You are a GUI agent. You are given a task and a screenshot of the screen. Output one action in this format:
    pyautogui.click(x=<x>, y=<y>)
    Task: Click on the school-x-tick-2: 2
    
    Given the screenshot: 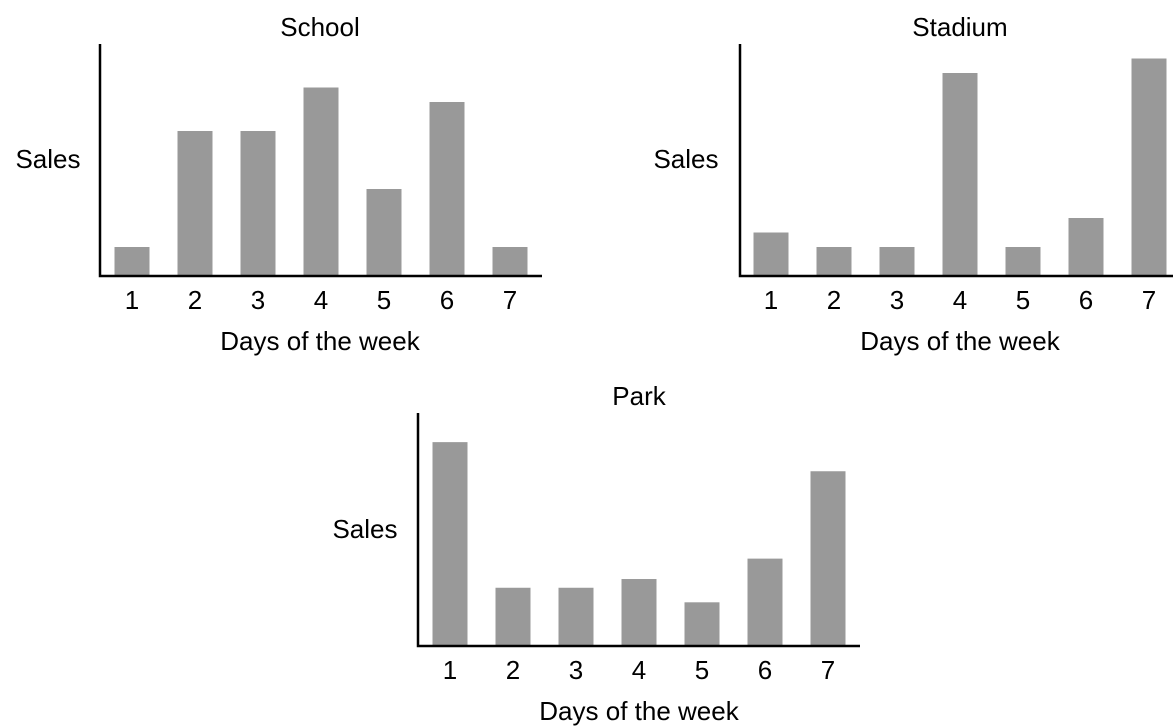 What is the action you would take?
    pyautogui.click(x=195, y=300)
    